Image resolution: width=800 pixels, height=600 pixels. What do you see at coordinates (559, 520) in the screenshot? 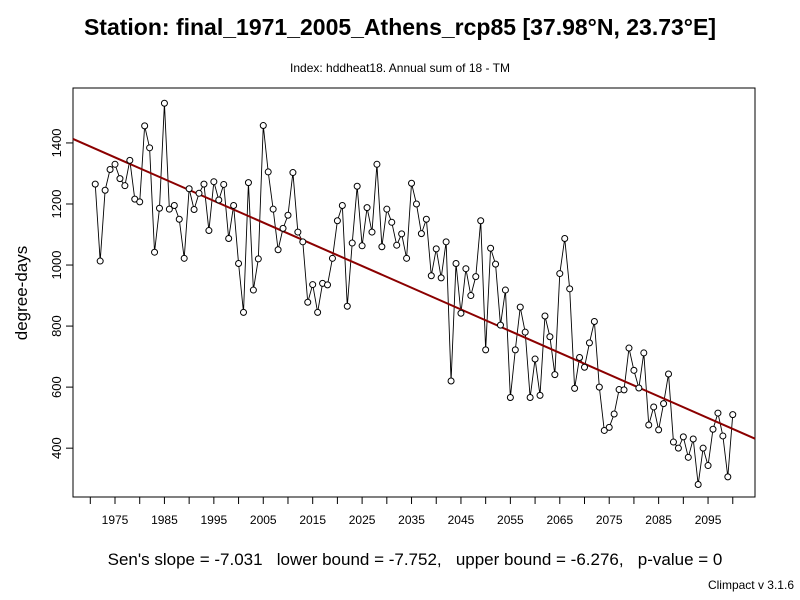
I see `x-tick-label: 2065` at bounding box center [559, 520].